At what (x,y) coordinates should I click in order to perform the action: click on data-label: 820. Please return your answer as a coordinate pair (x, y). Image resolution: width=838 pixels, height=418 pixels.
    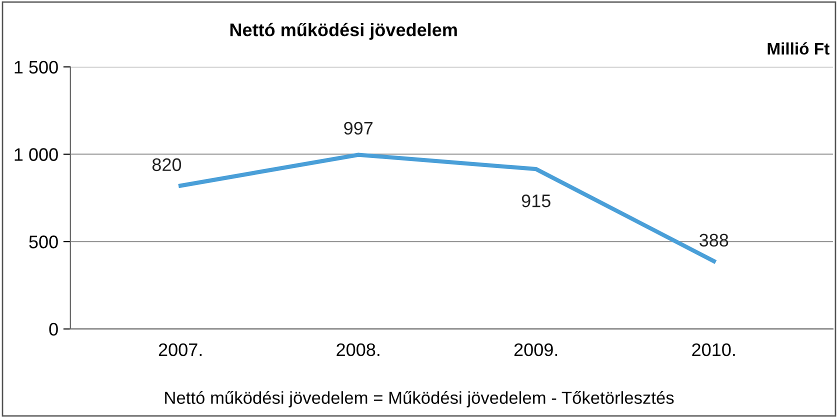
    Looking at the image, I should click on (167, 165).